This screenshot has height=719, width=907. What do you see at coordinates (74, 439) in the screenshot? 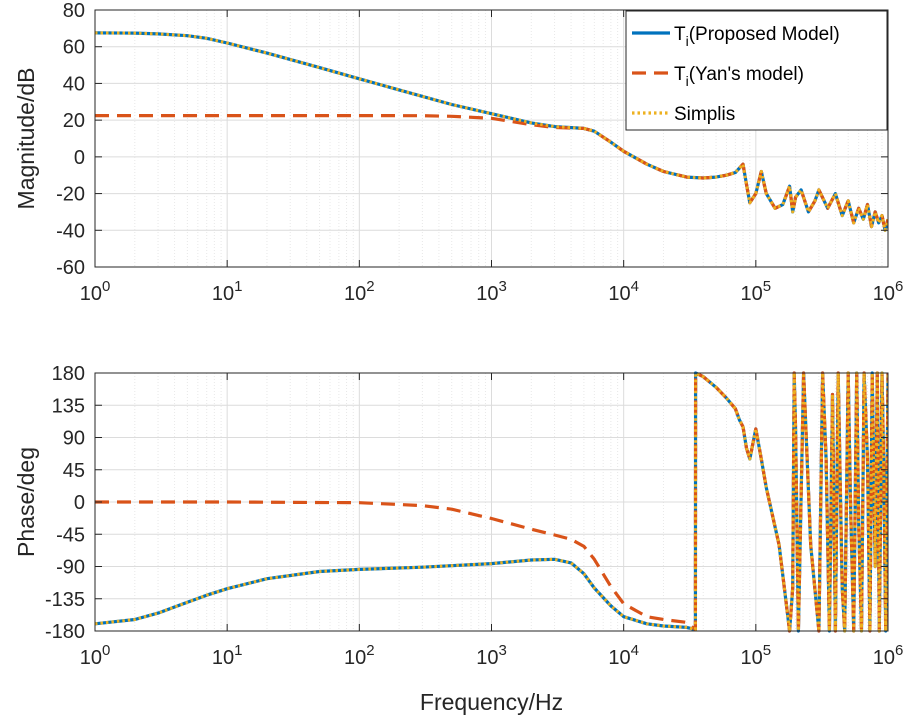
I see `y-tick-label: 90` at bounding box center [74, 439].